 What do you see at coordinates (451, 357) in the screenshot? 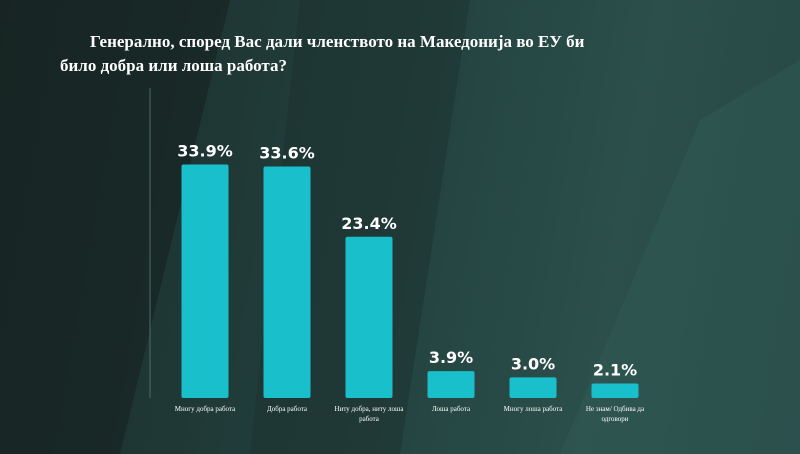
I see `data-label: 3.9%` at bounding box center [451, 357].